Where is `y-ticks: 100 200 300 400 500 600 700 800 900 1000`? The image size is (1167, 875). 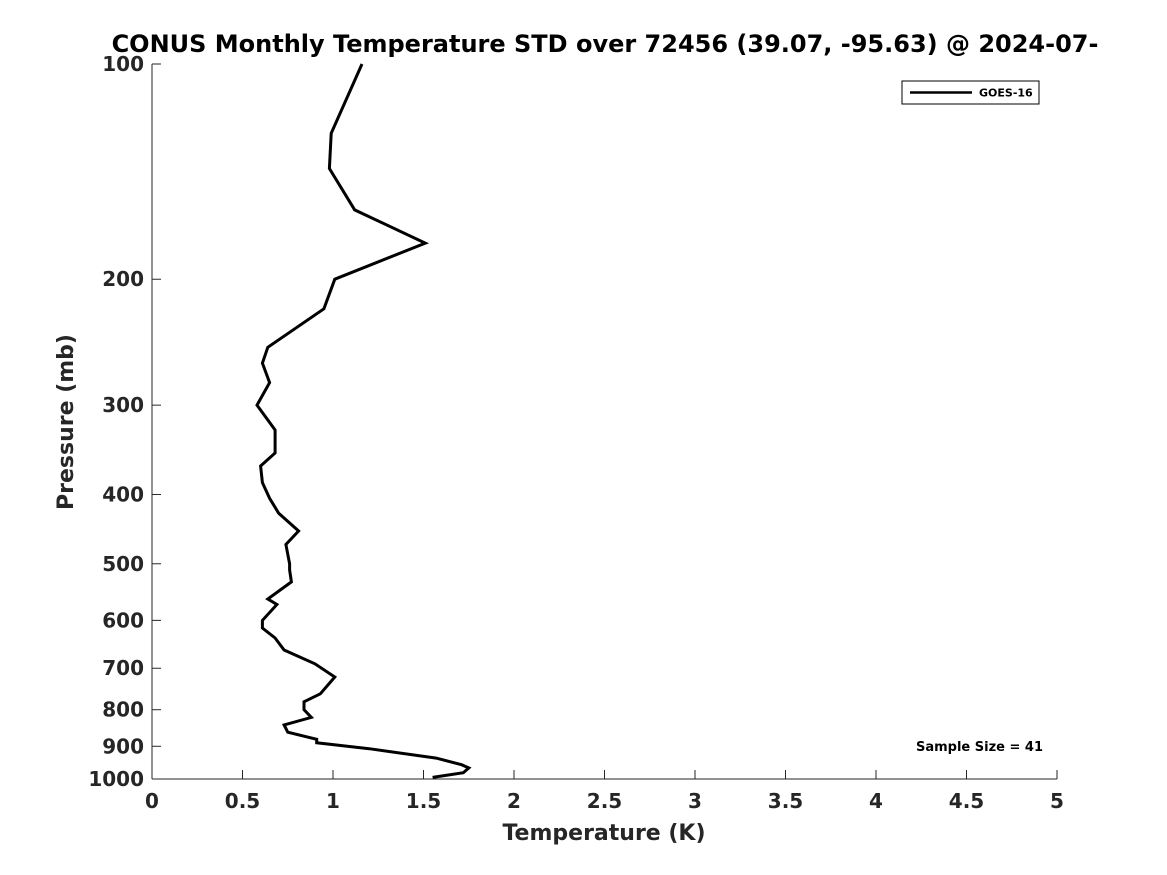 y-ticks: 100 200 300 400 500 600 700 800 900 1000 is located at coordinates (124, 421).